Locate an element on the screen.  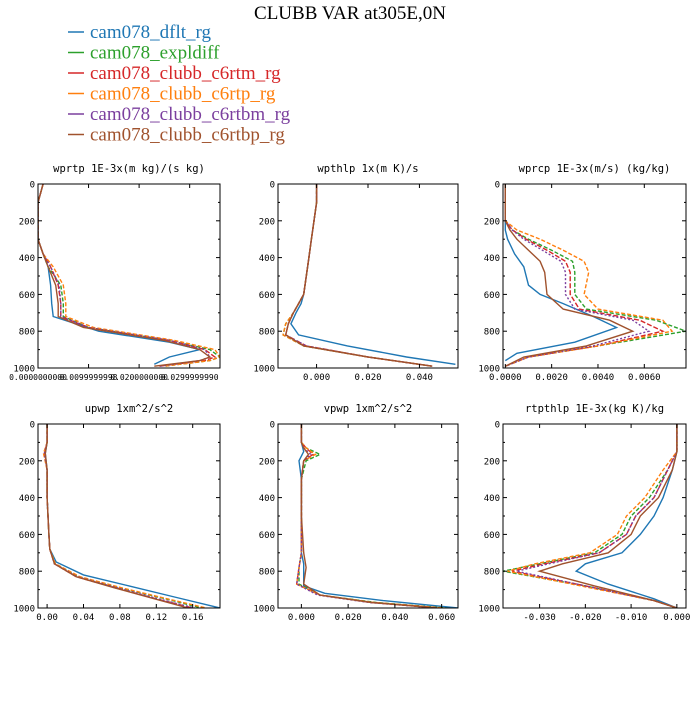
legend-label: cam078_clubb_c6rtbm_rg is located at coordinates (190, 114).